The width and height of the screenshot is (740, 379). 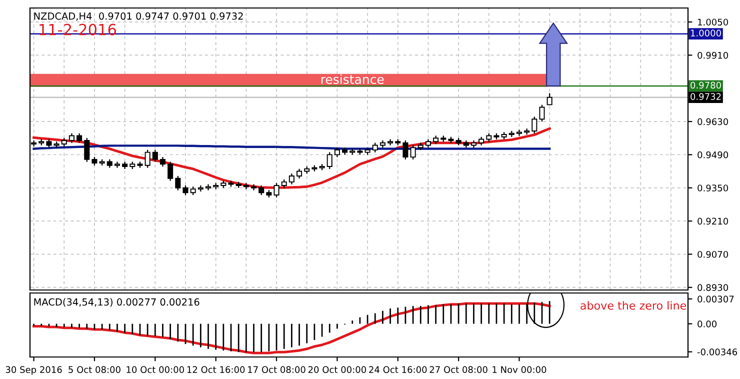 What do you see at coordinates (717, 352) in the screenshot?
I see `y-tick-label: -0.00346` at bounding box center [717, 352].